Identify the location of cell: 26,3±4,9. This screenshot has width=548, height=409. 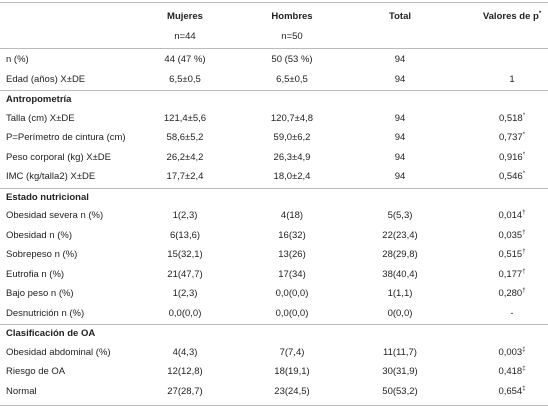
(292, 157).